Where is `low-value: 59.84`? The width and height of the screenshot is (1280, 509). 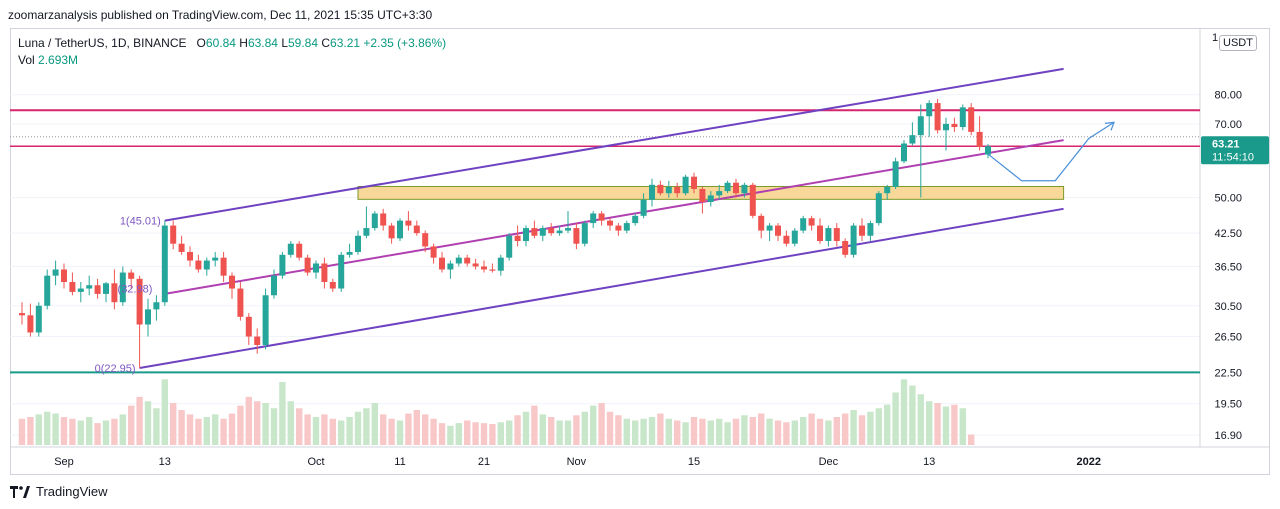 low-value: 59.84 is located at coordinates (303, 43).